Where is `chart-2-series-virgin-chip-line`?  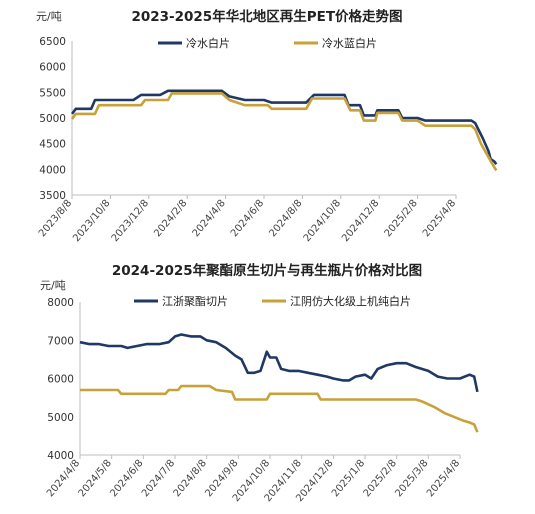
chart-2-series-virgin-chip-line is located at coordinates (279, 363).